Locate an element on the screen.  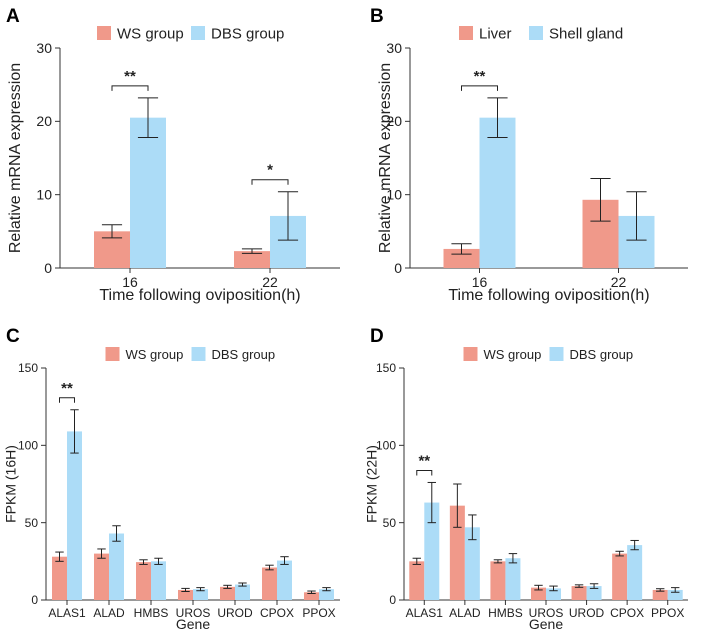
legend-label: Liver is located at coordinates (495, 34).